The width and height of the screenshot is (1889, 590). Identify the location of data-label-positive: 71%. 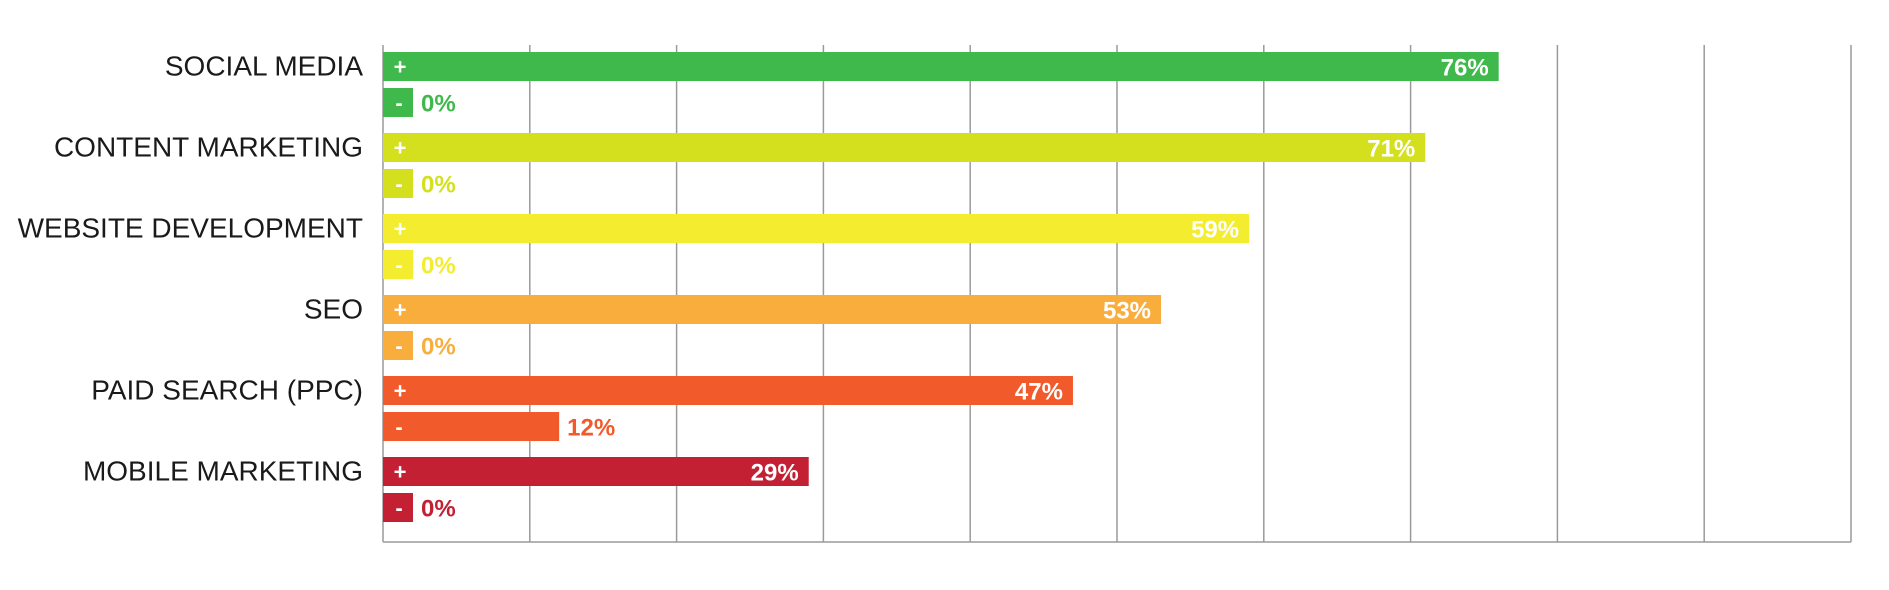
(1391, 149).